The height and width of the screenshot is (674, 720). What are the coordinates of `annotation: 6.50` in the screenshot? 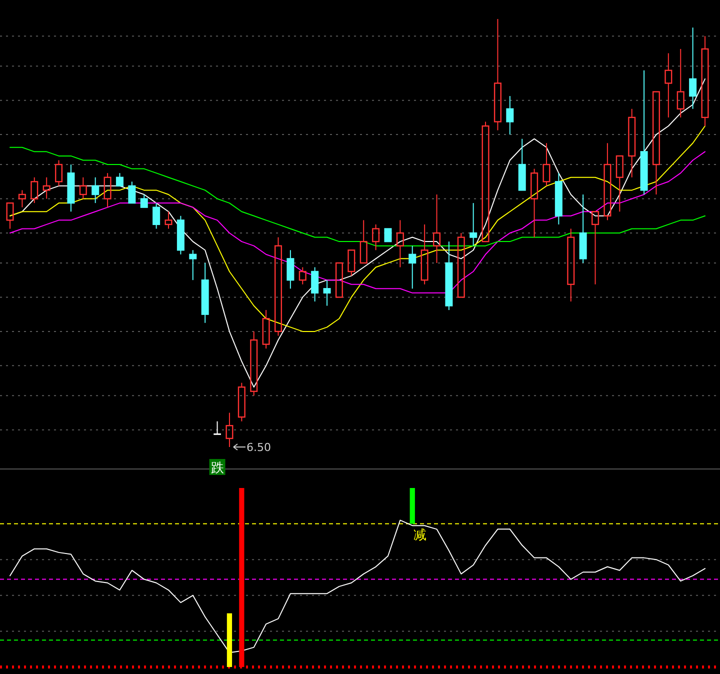 It's located at (258, 447).